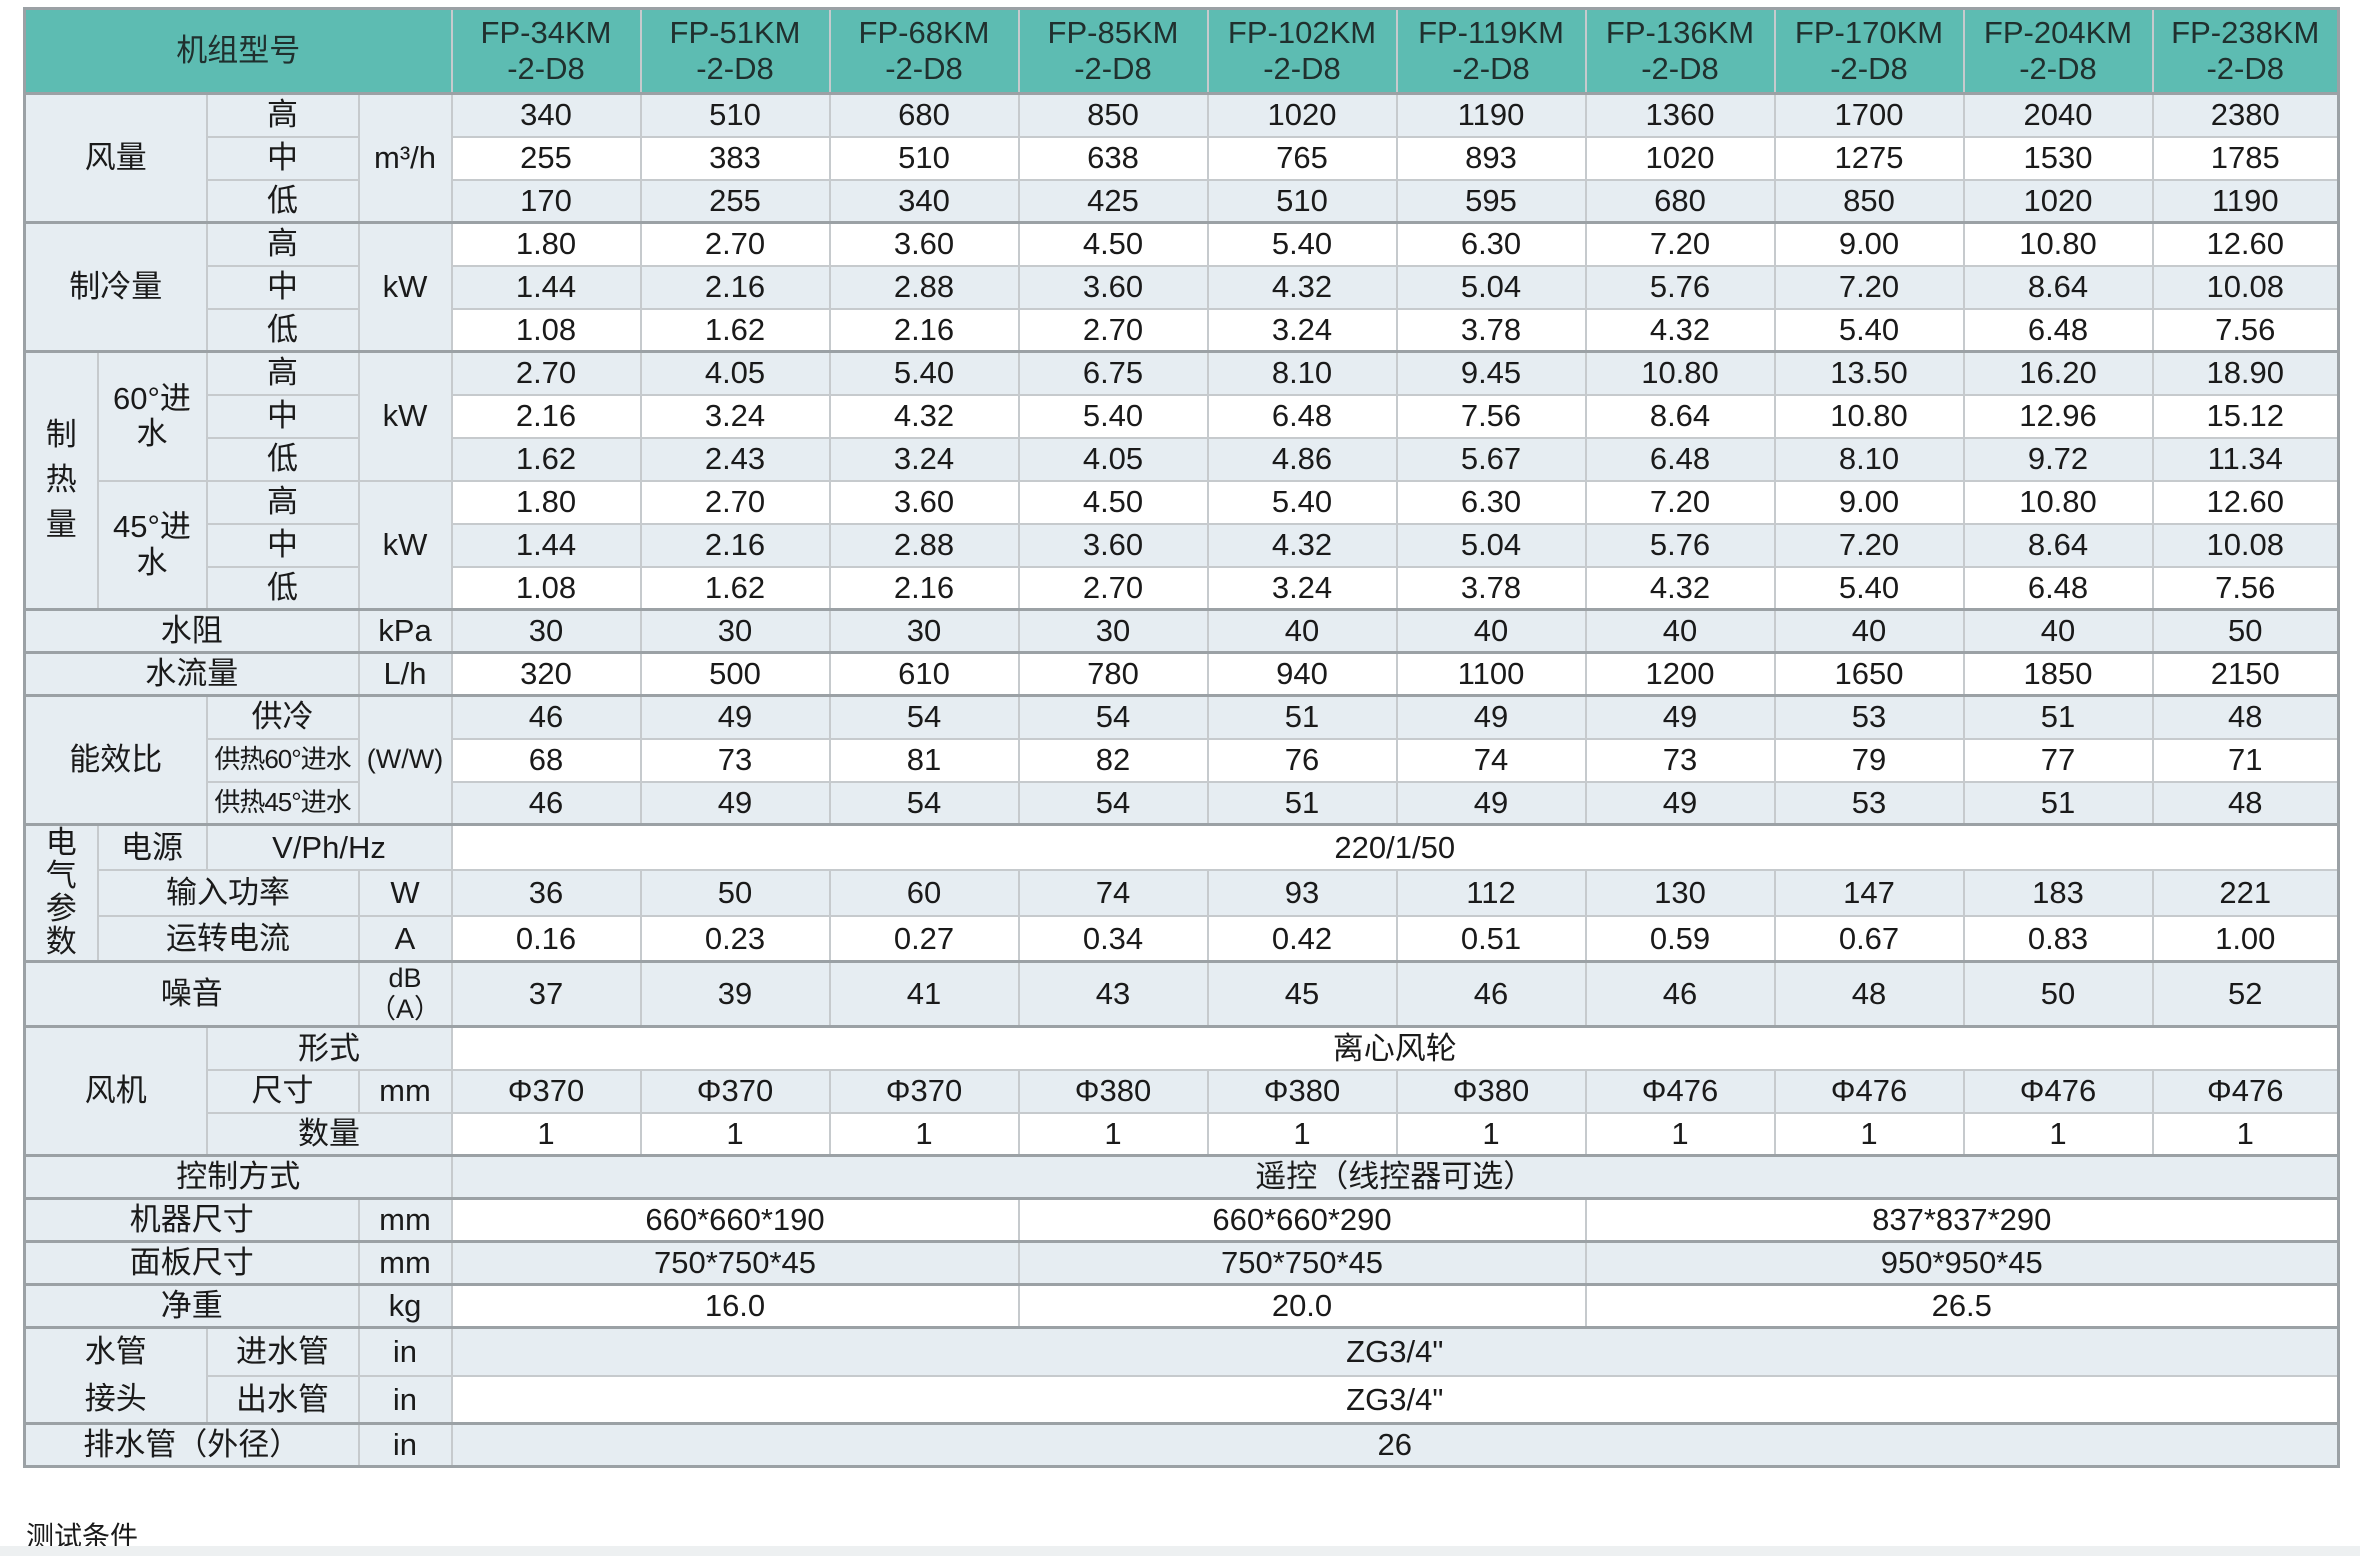 This screenshot has width=2360, height=1556. What do you see at coordinates (2058, 201) in the screenshot?
I see `value-cell: 1020` at bounding box center [2058, 201].